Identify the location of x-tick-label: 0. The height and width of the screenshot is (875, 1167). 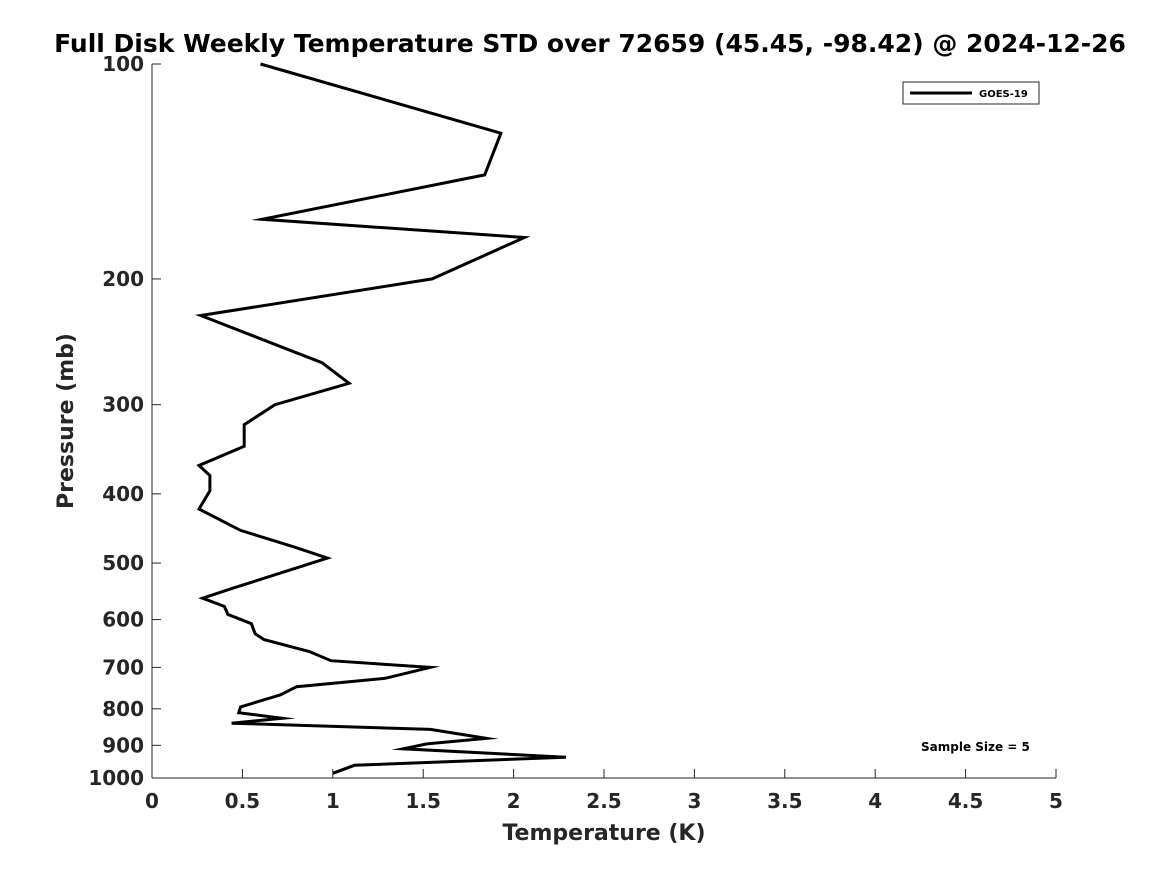
(152, 801).